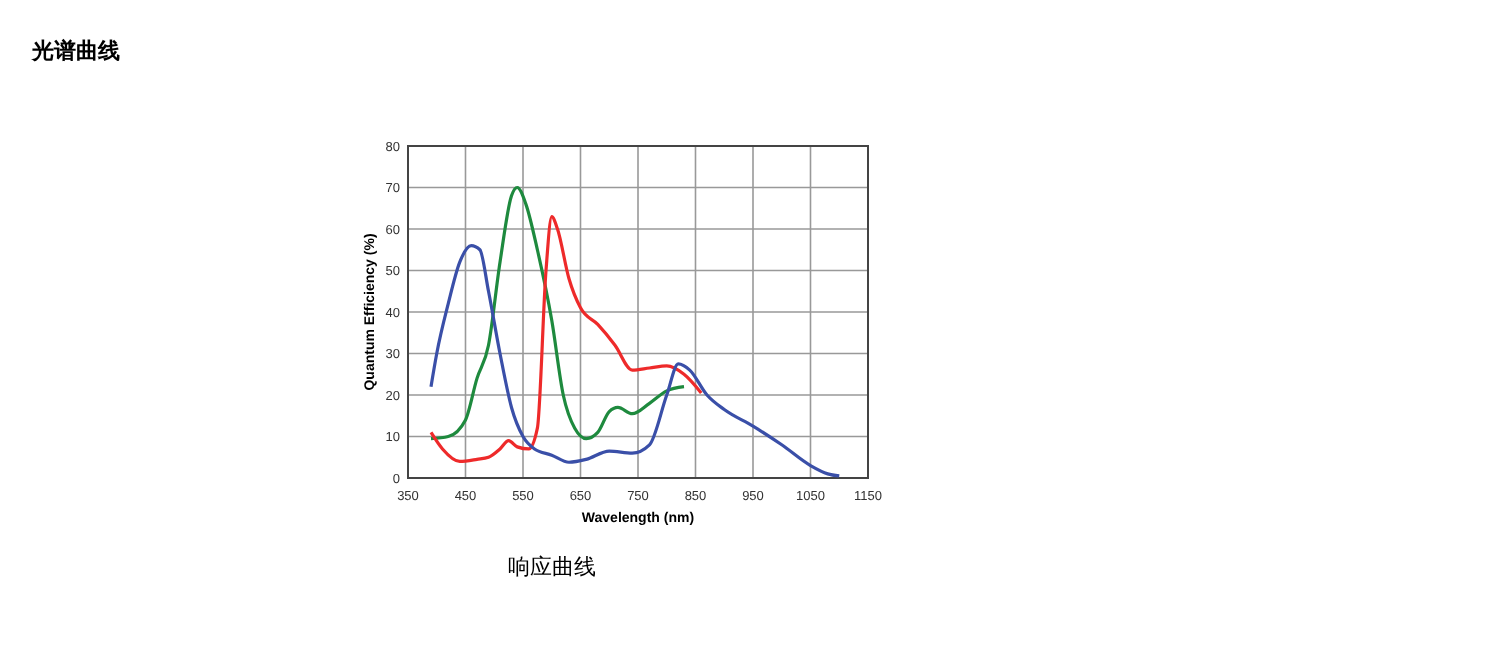  I want to click on text: 光谱曲线, so click(75, 51).